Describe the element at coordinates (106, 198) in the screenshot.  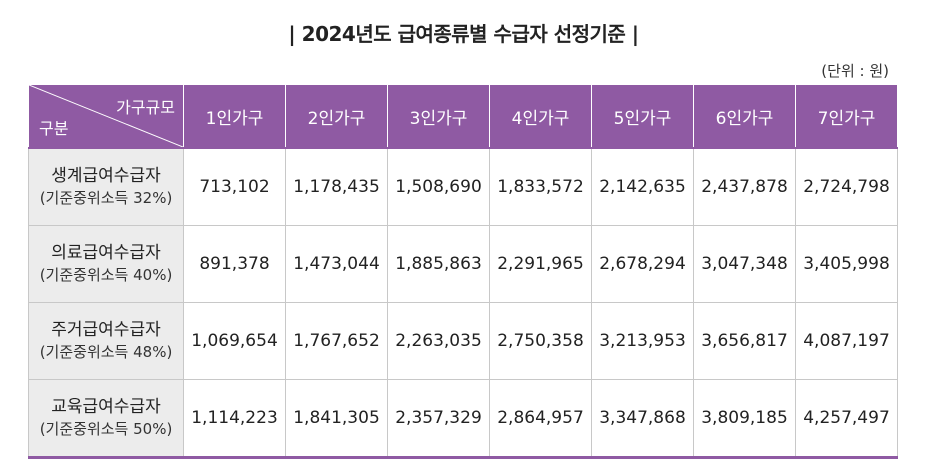
I see `row-sublabel: (기준중위소득 32%)` at that location.